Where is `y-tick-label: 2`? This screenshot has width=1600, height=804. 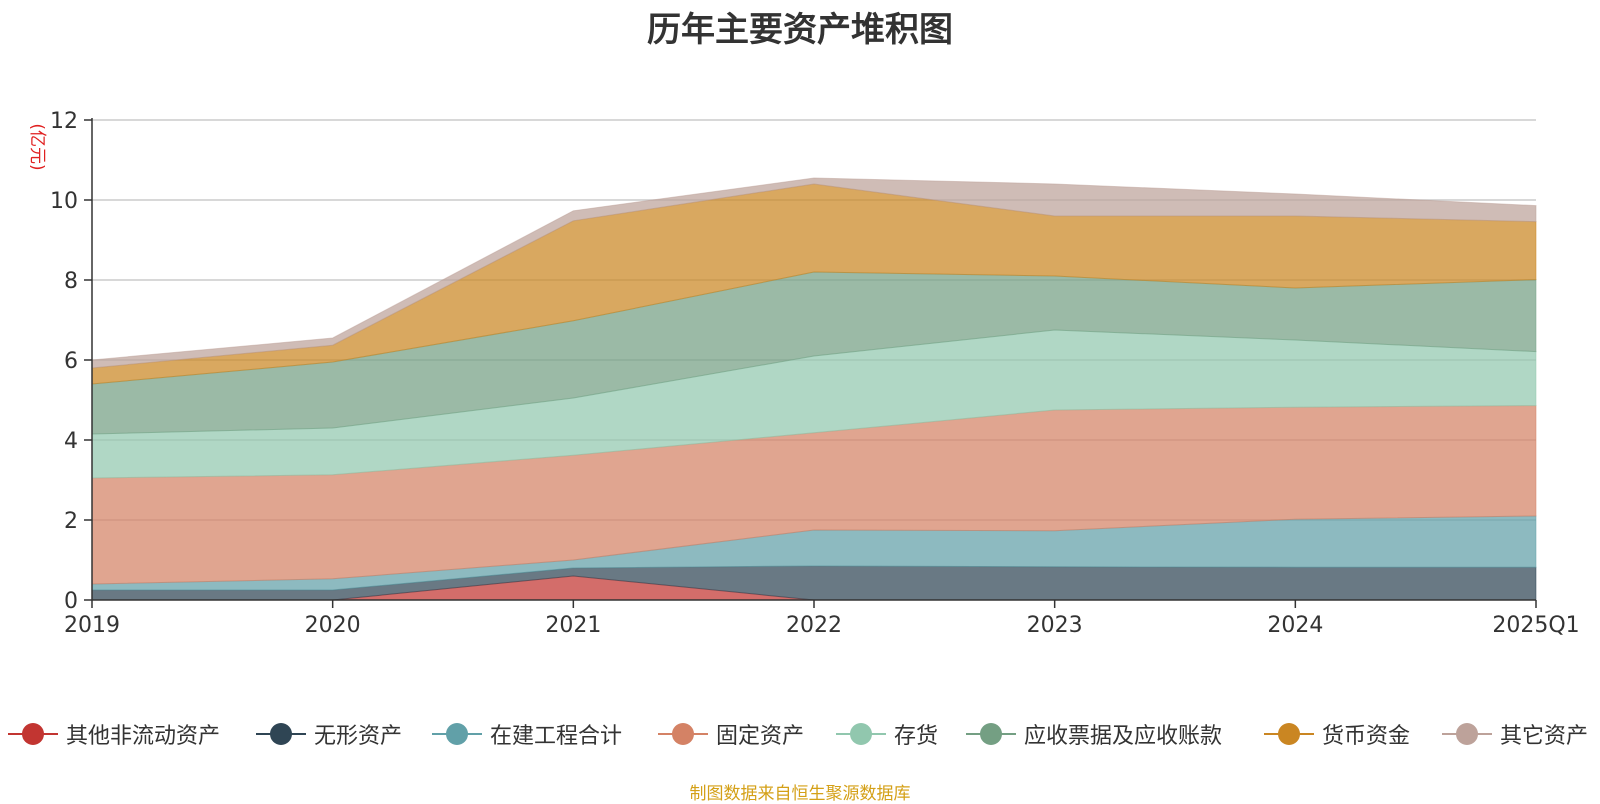
y-tick-label: 2 is located at coordinates (71, 521).